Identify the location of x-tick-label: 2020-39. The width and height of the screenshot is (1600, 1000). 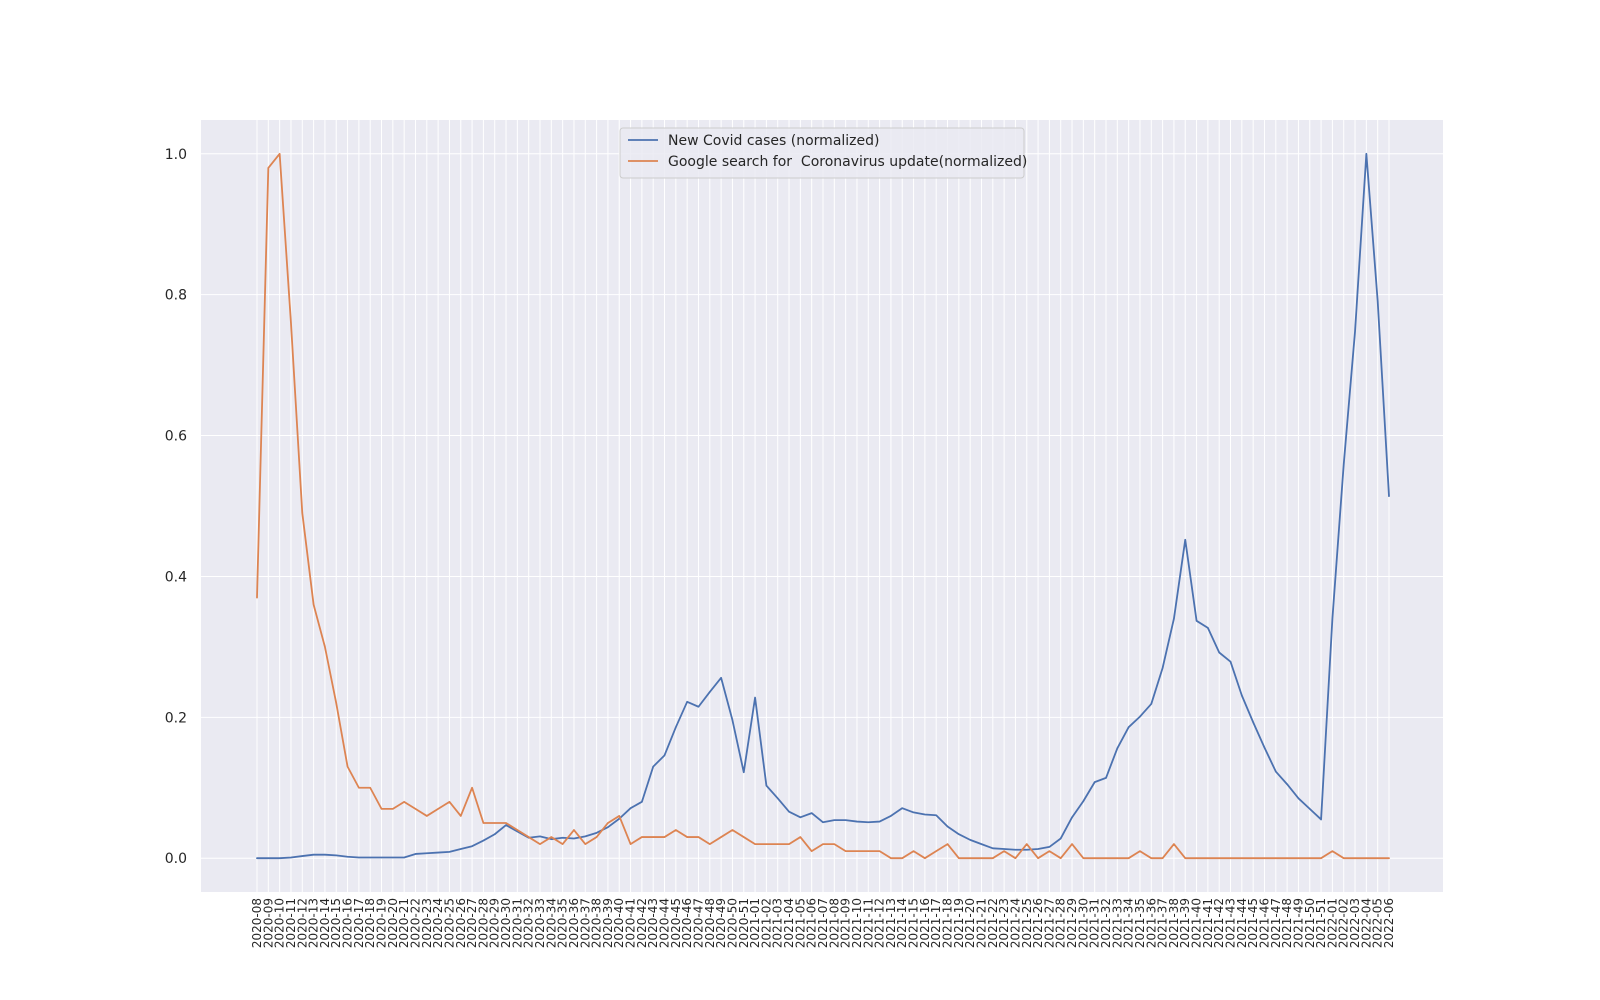
(608, 923).